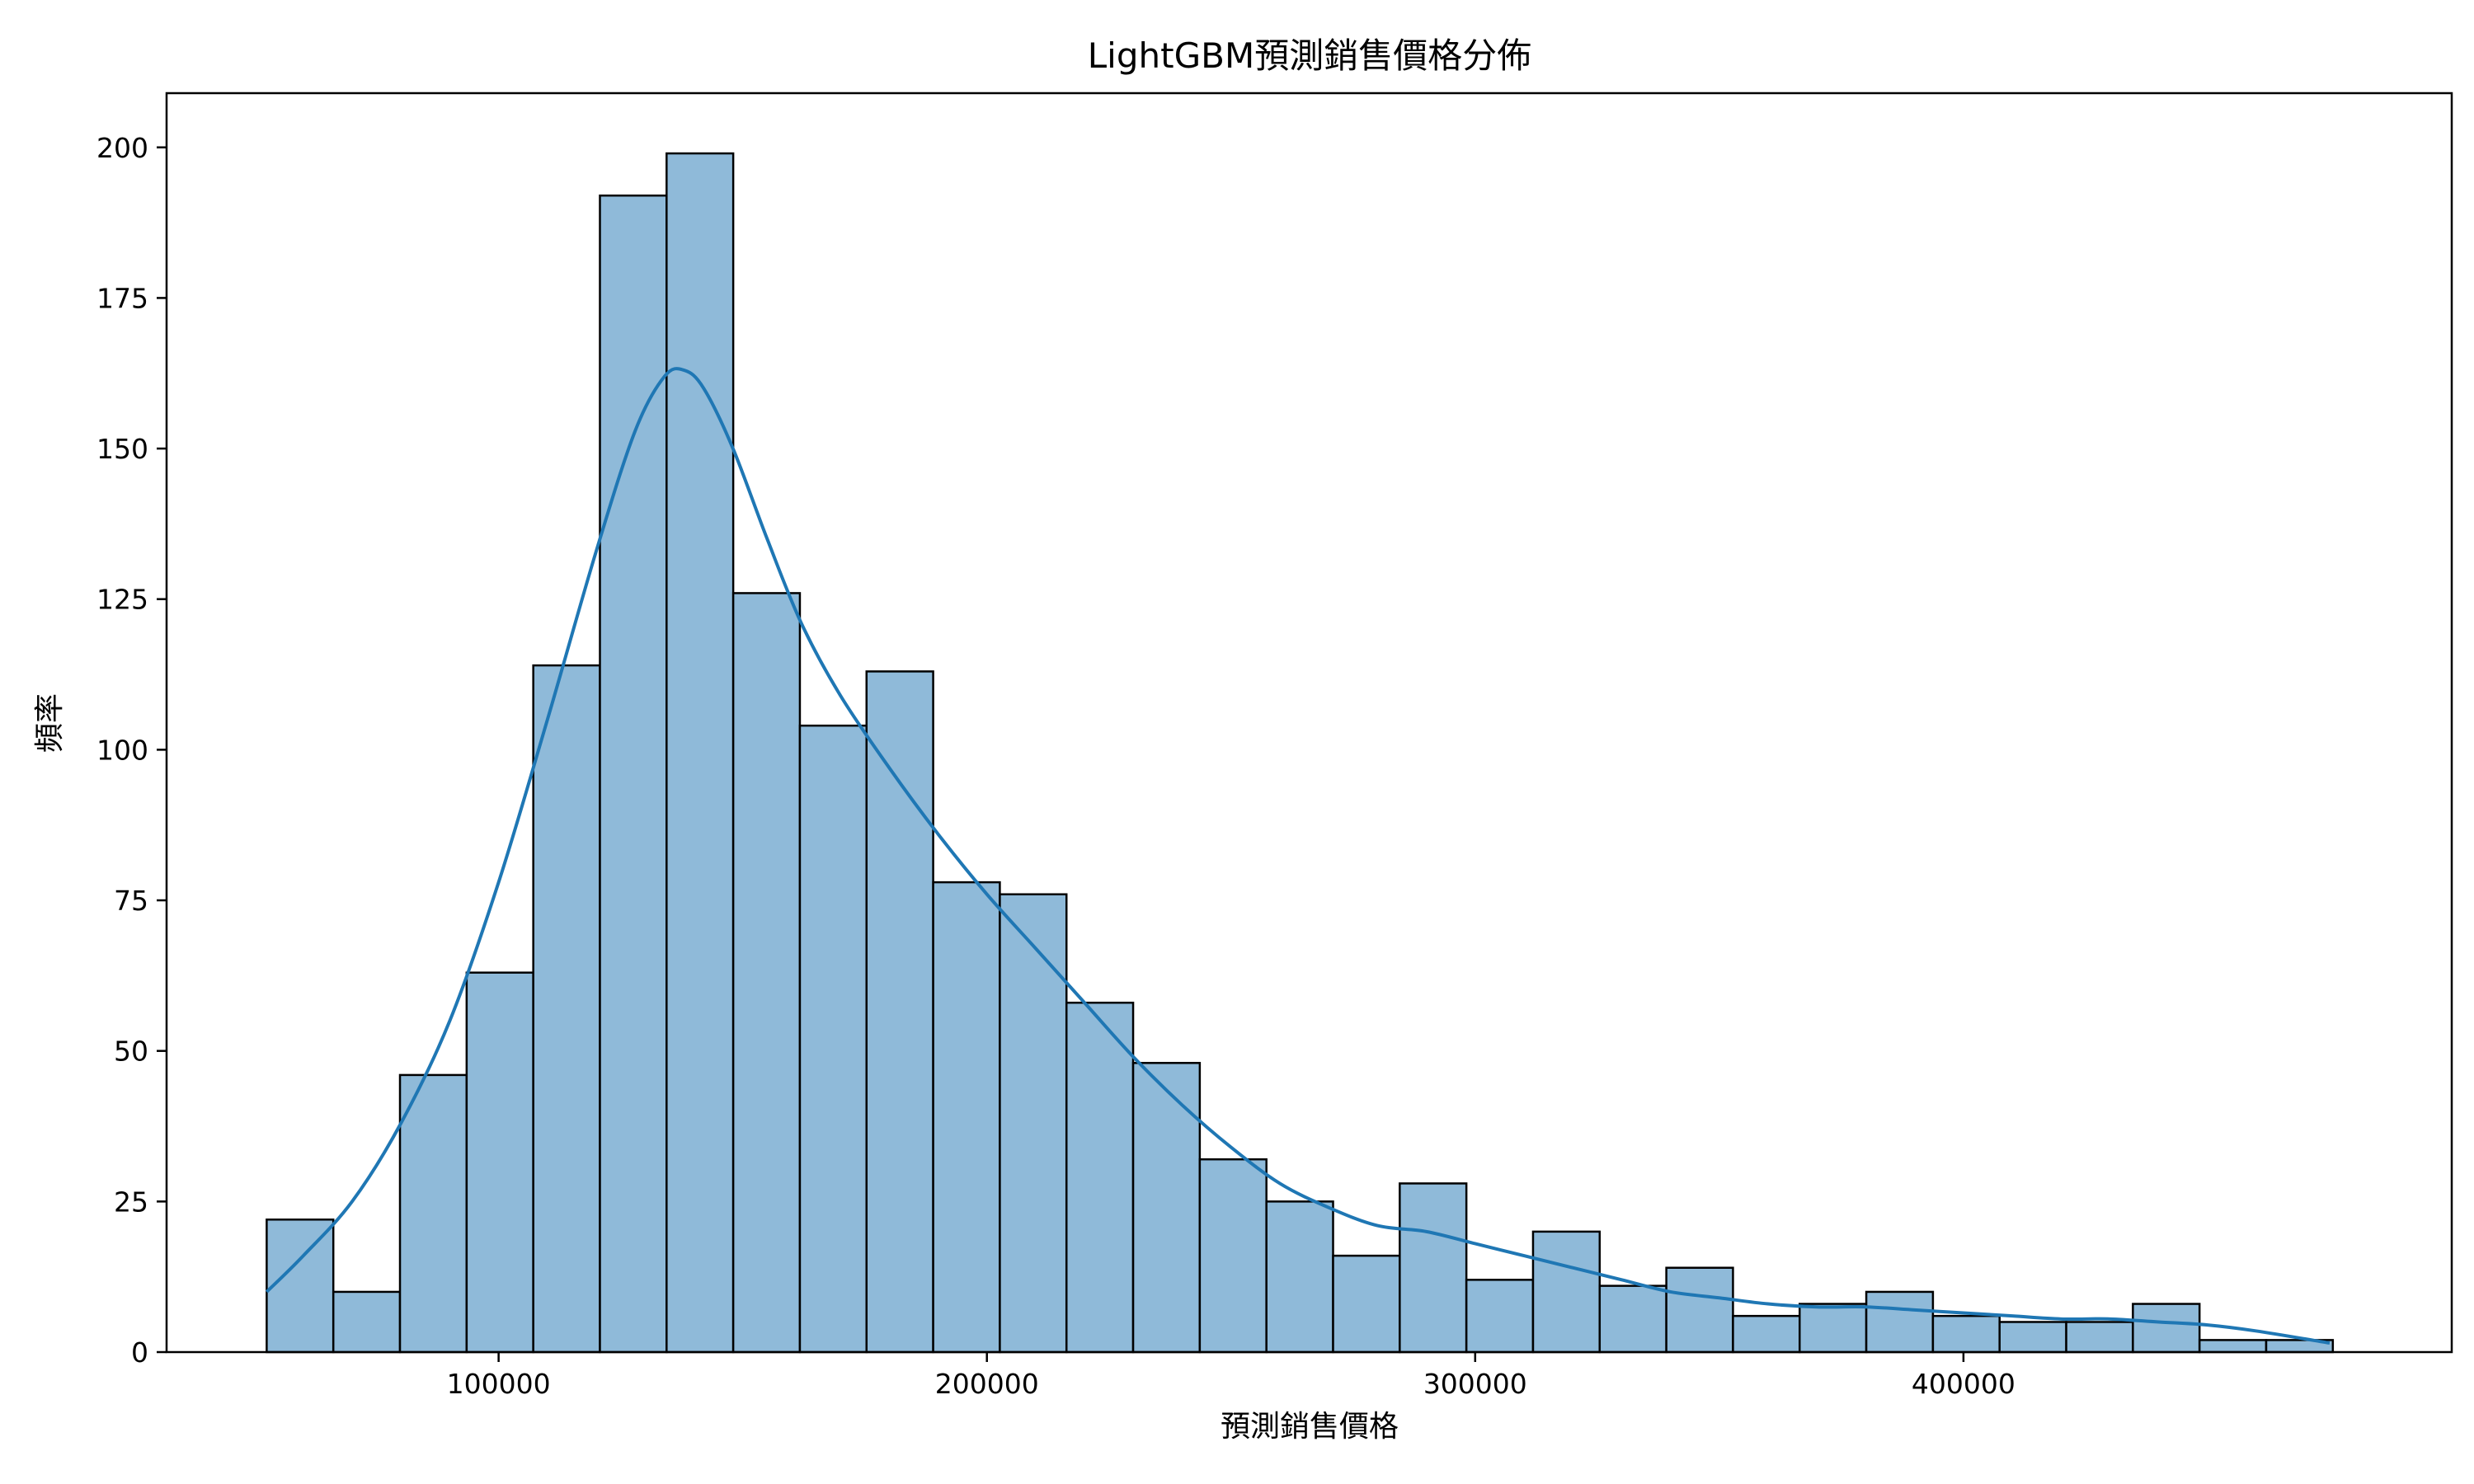 The image size is (2474, 1484). What do you see at coordinates (499, 1384) in the screenshot?
I see `x-tick-label: 100000` at bounding box center [499, 1384].